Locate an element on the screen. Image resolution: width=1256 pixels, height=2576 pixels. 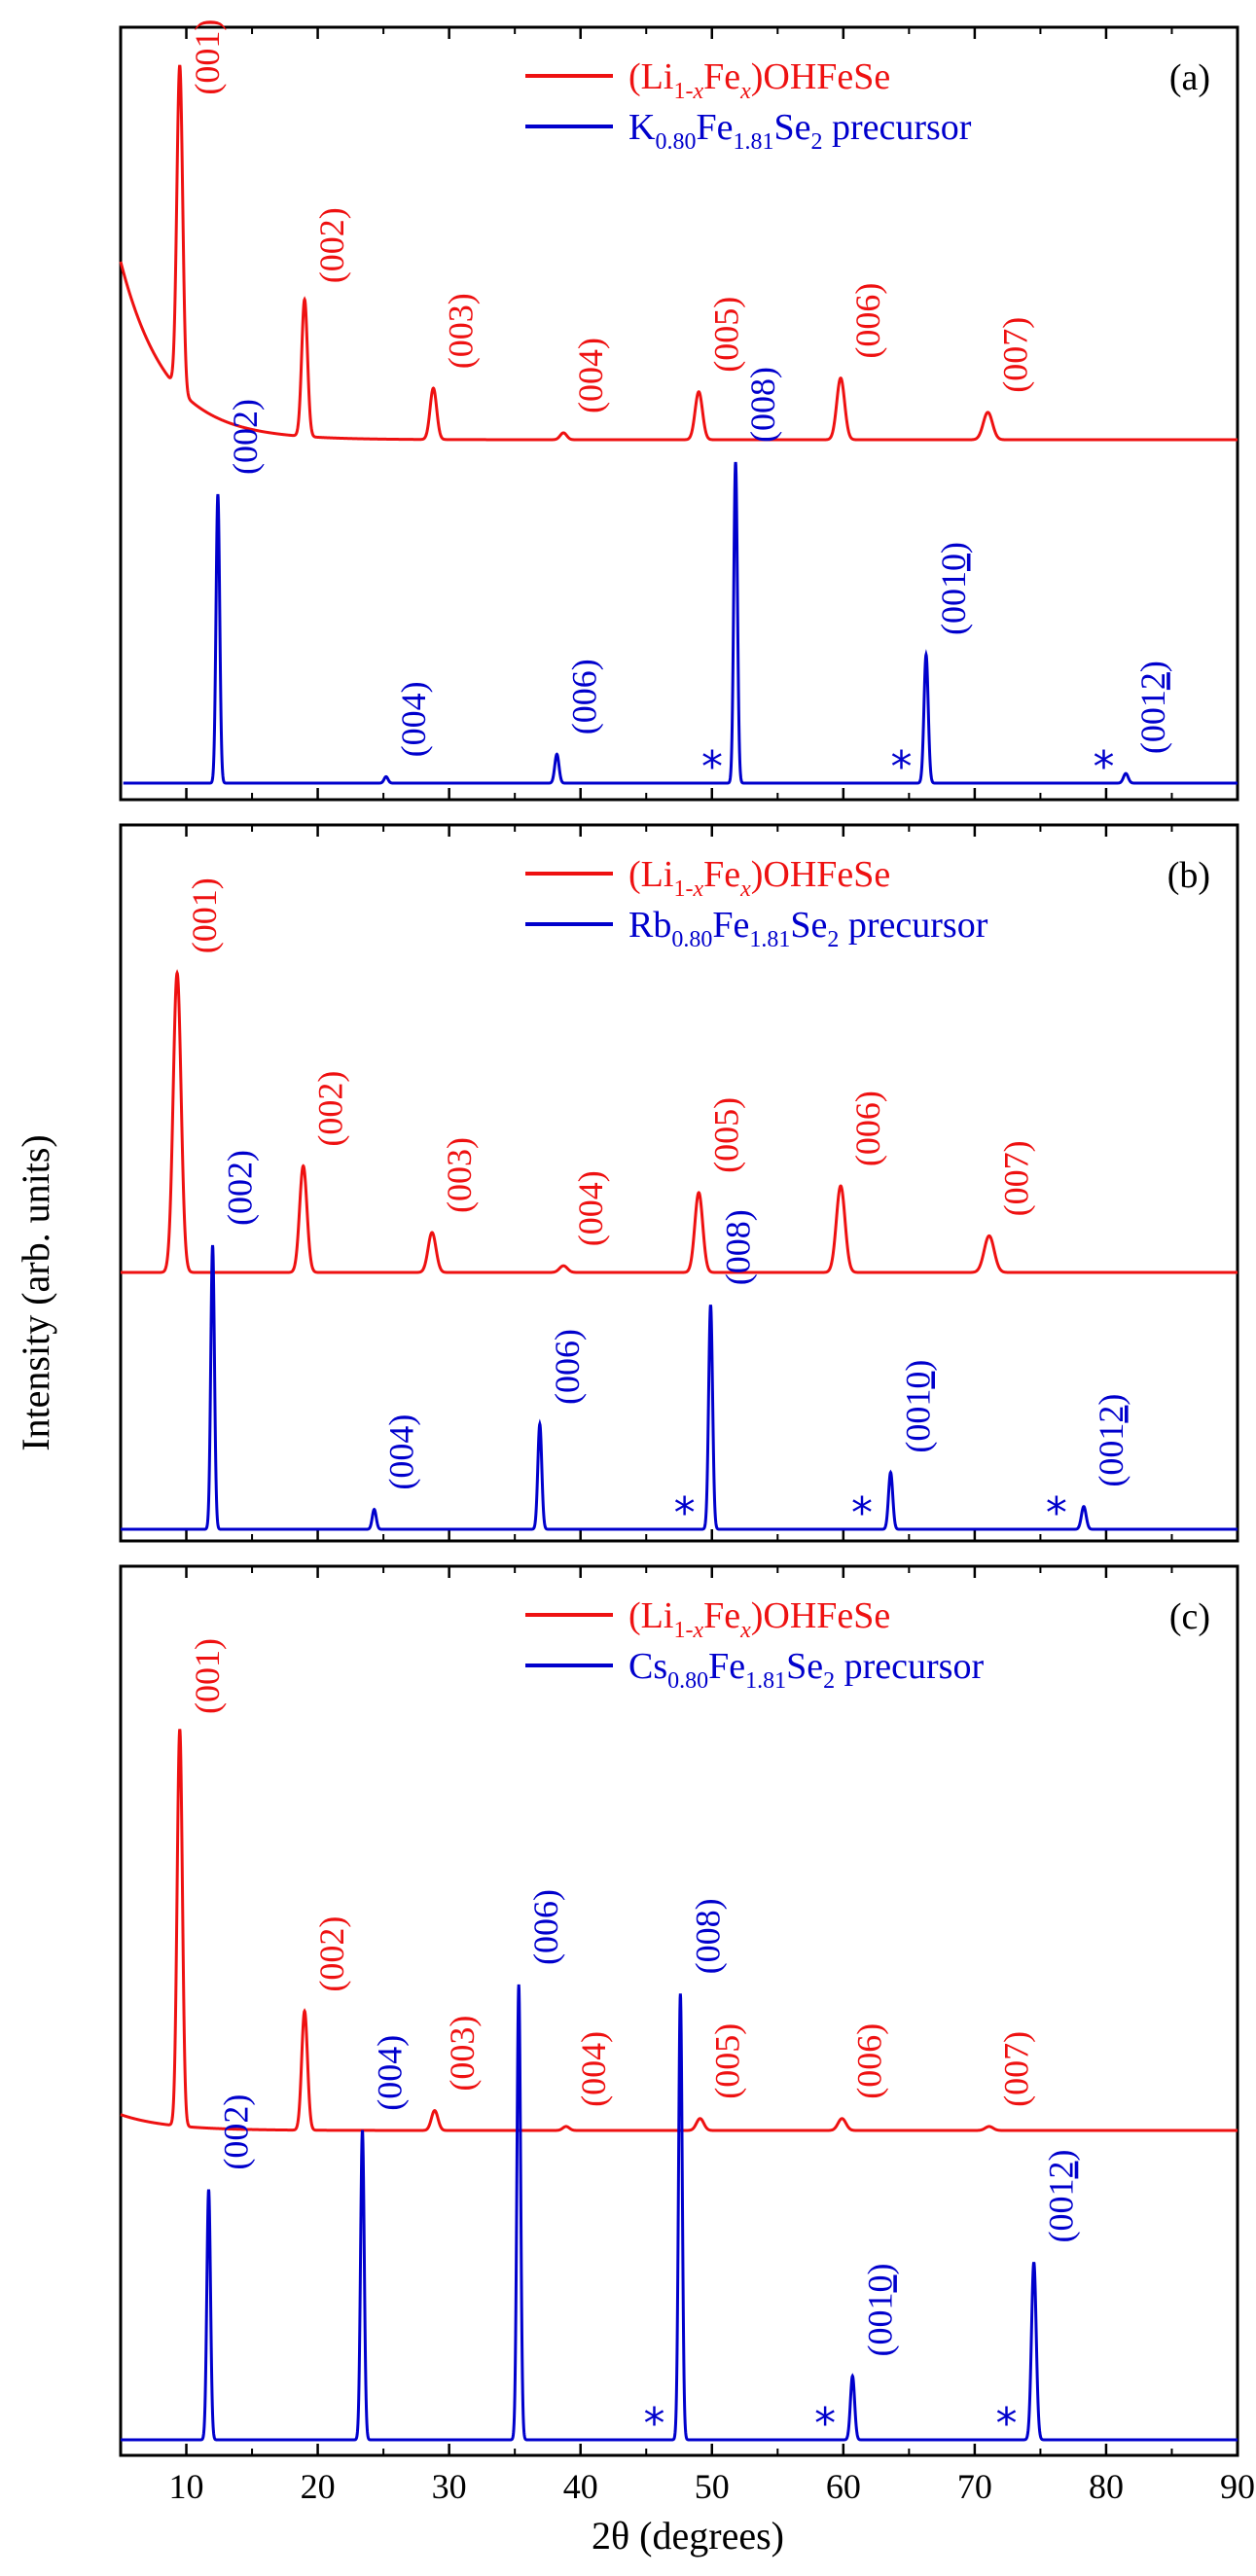
legend-label: Cs0.80Fe1.81Se2 precursor is located at coordinates (806, 1670).